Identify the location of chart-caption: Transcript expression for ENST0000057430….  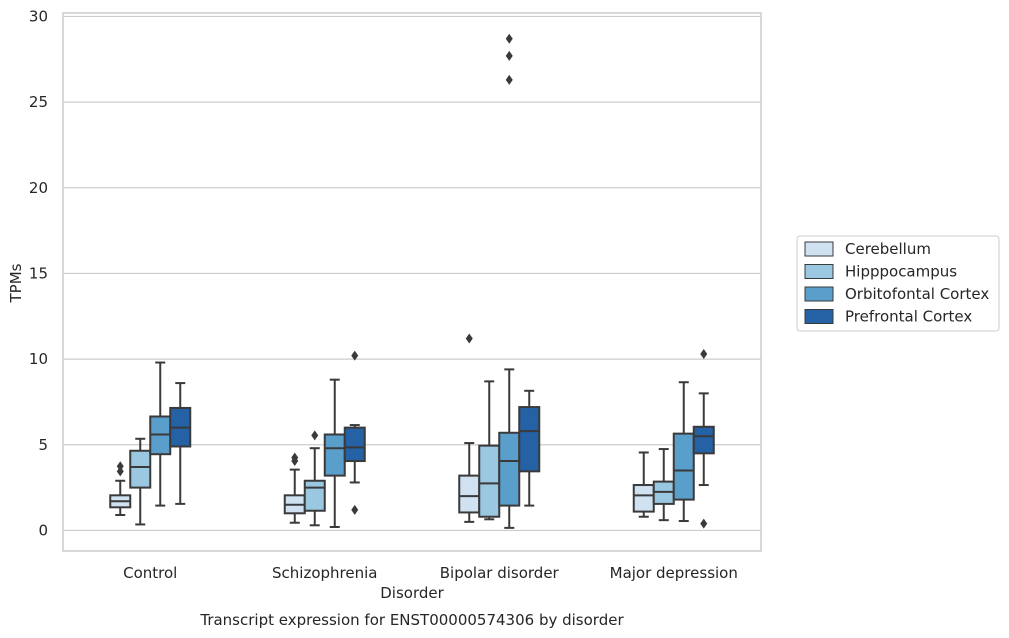
(411, 620).